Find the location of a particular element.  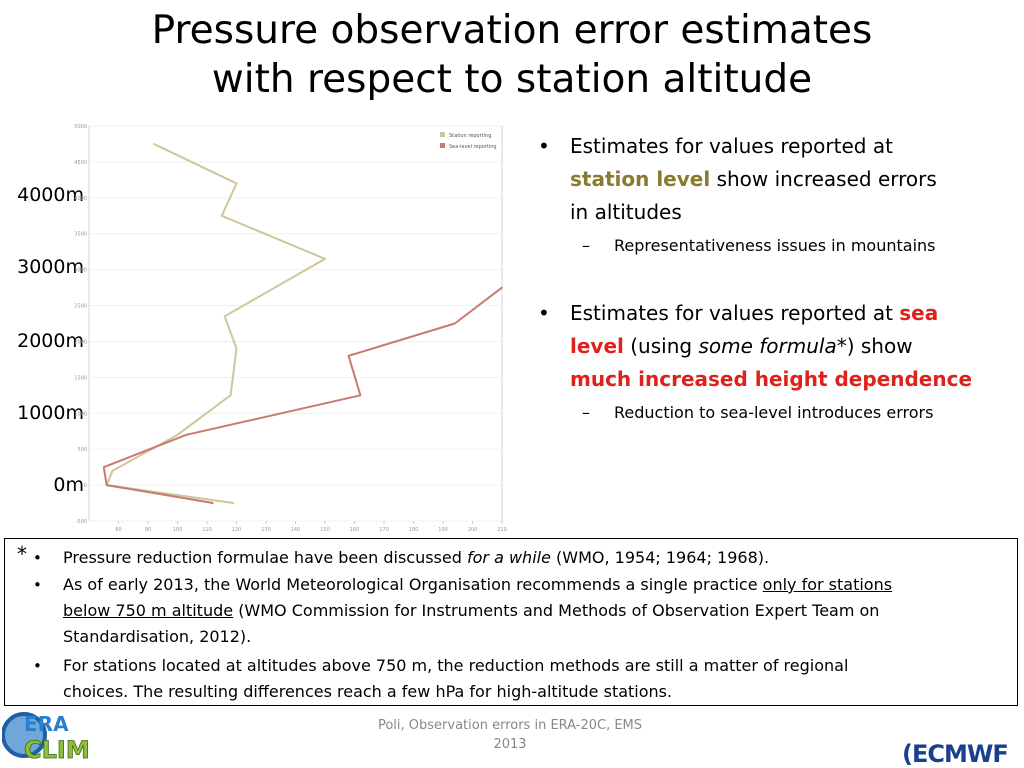

bullet1-text-c: in altitudes is located at coordinates (626, 212).